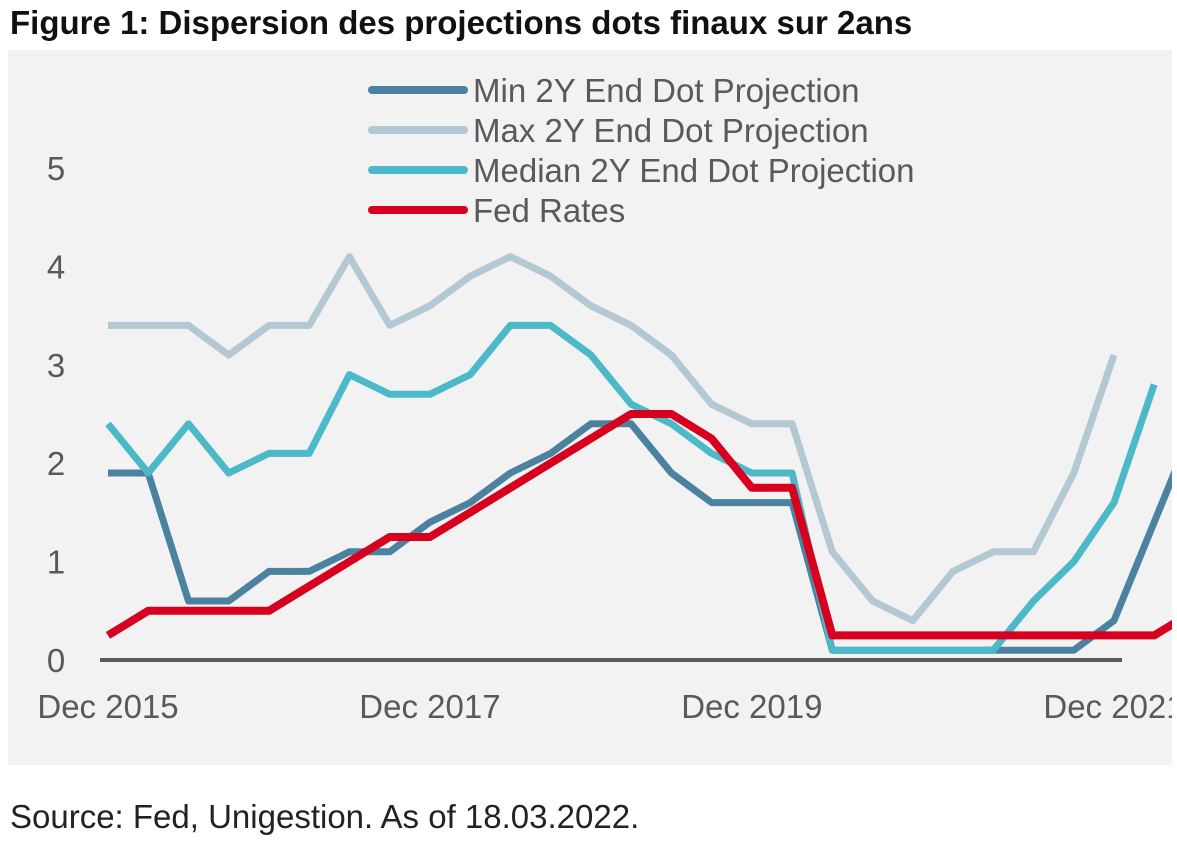 The image size is (1177, 851). I want to click on x-tick-label: Dec 2021, so click(1107, 706).